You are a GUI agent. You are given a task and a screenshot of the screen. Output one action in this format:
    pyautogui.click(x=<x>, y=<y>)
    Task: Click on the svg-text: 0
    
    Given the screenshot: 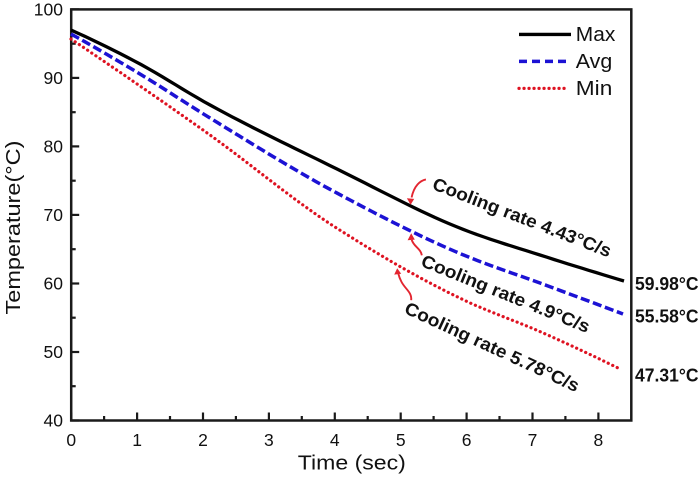 What is the action you would take?
    pyautogui.click(x=71, y=440)
    